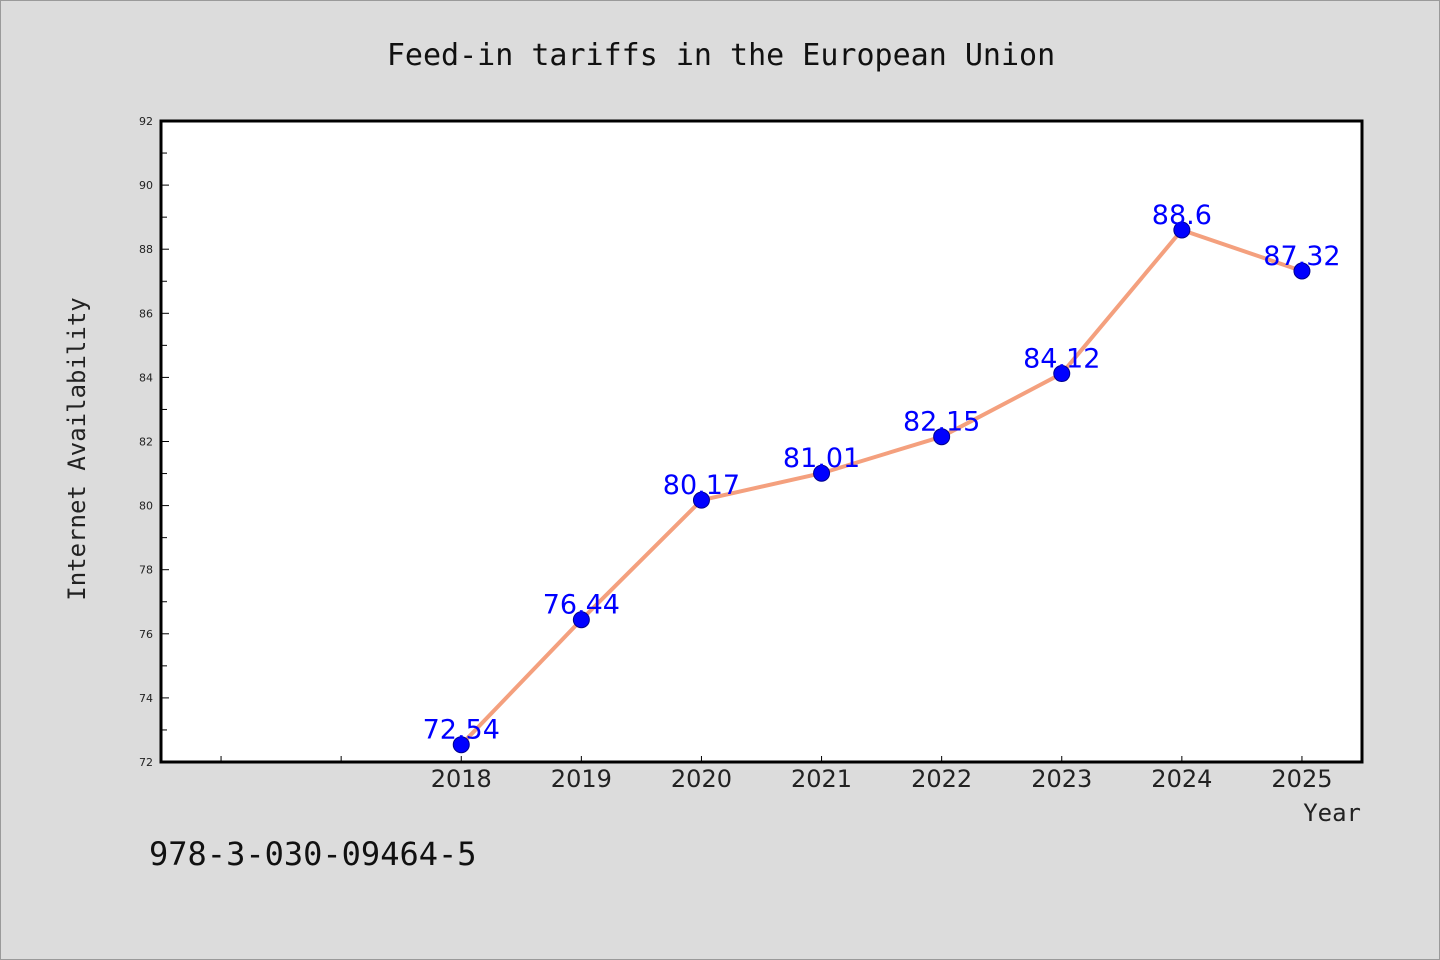 The image size is (1440, 960). I want to click on y-tick-label: 84, so click(146, 377).